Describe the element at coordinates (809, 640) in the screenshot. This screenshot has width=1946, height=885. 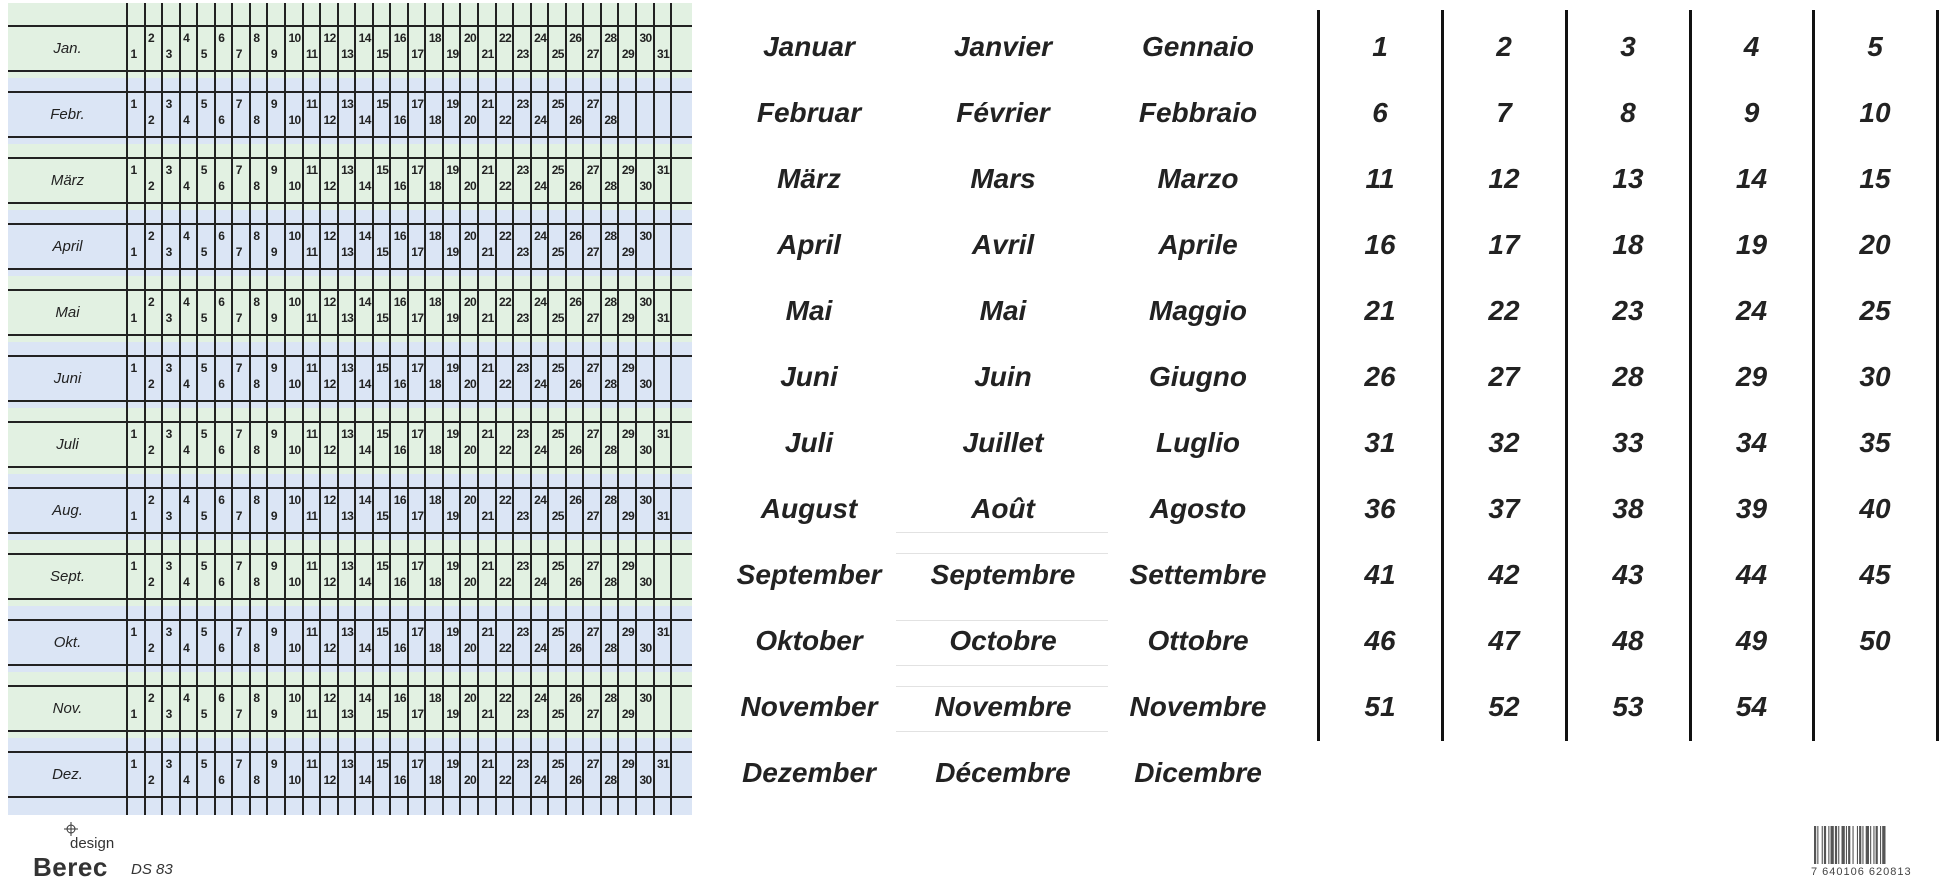
I see `month-name-german: Oktober` at that location.